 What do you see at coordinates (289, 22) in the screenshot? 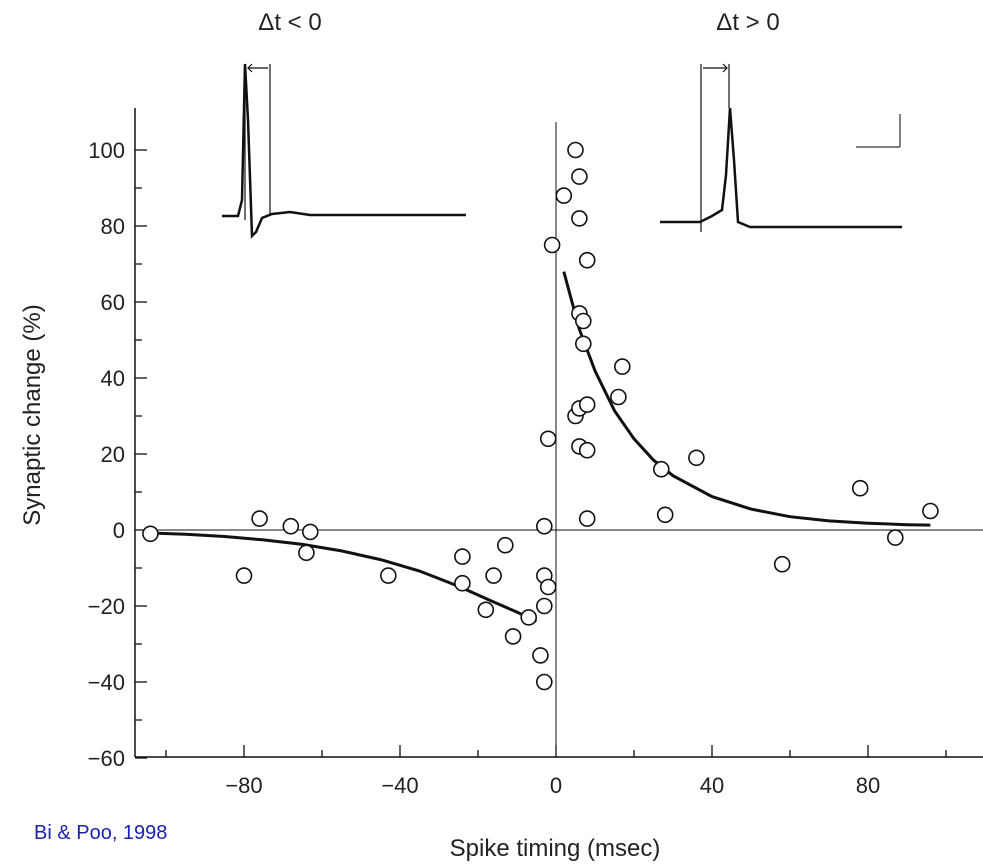
I see `inset-label-left: Δt < 0` at bounding box center [289, 22].